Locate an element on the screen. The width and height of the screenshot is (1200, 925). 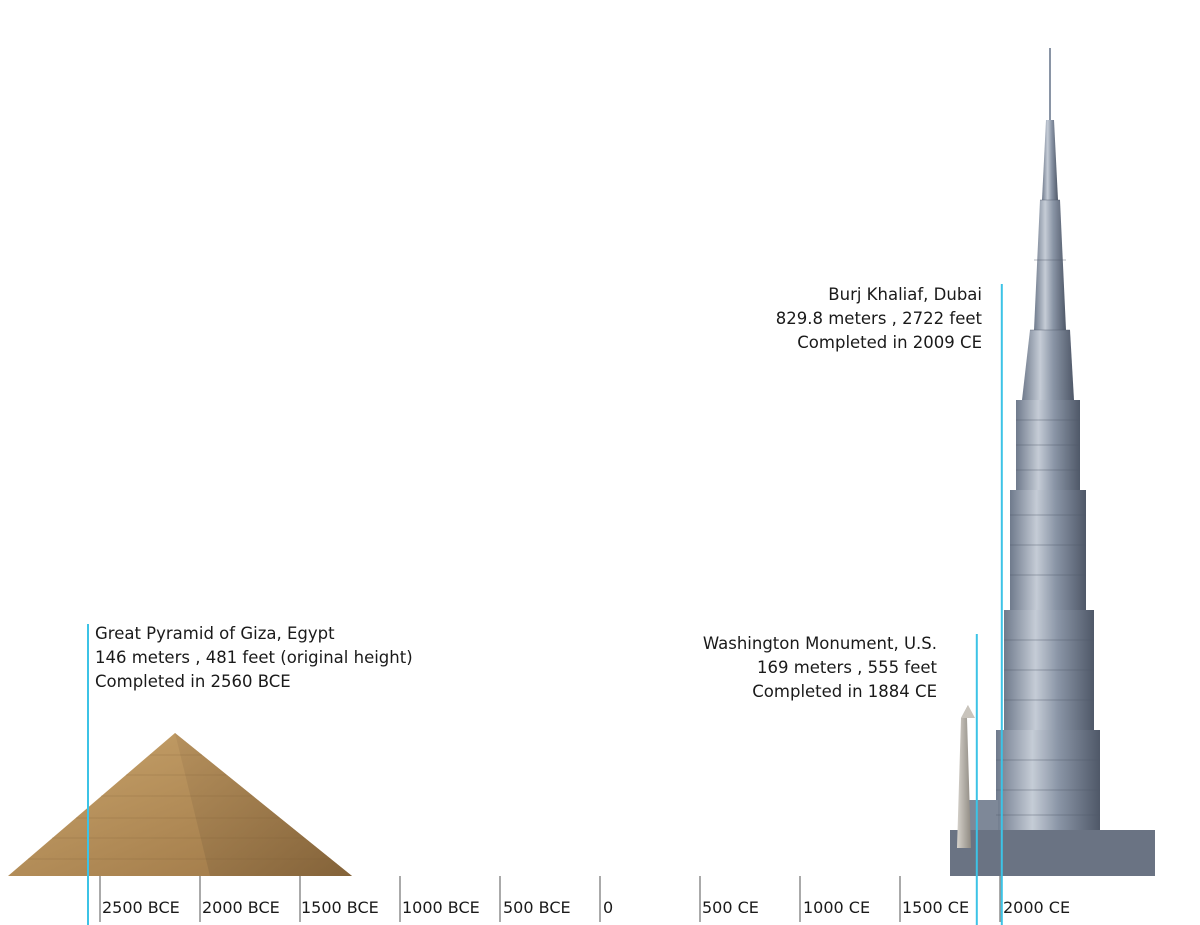
tick-label: 0 is located at coordinates (608, 907).